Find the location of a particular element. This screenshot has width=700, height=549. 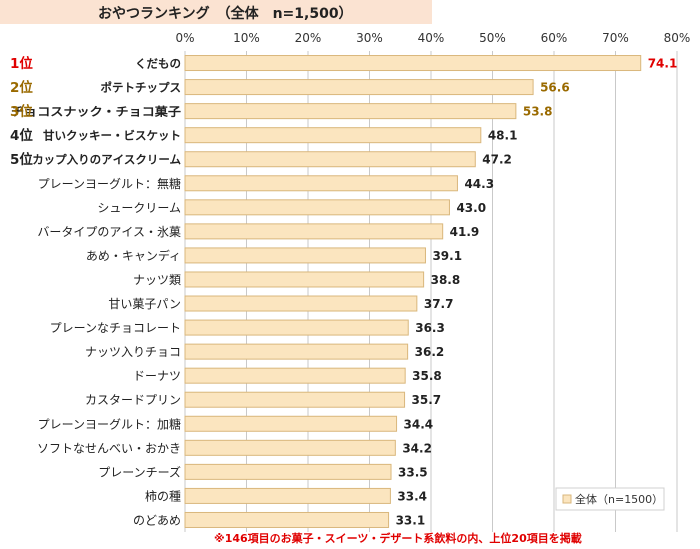

x-tick-label: 10% is located at coordinates (246, 38).